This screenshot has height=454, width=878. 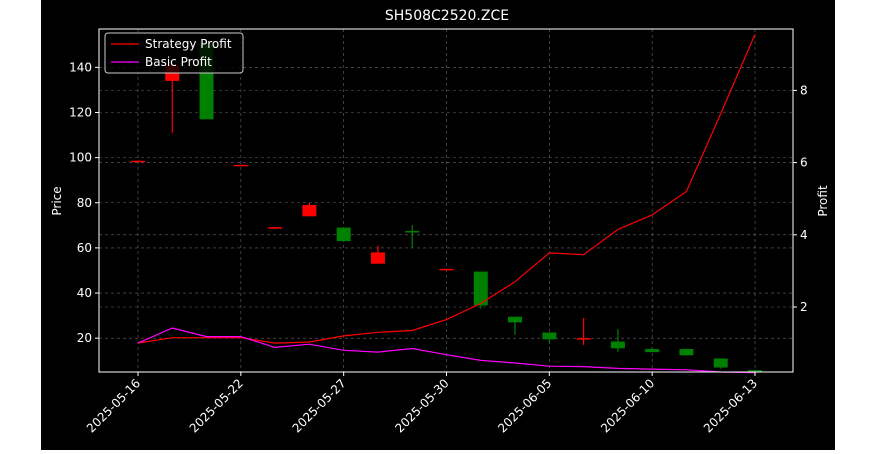 I want to click on y-tick-label-3: 80, so click(x=84, y=203).